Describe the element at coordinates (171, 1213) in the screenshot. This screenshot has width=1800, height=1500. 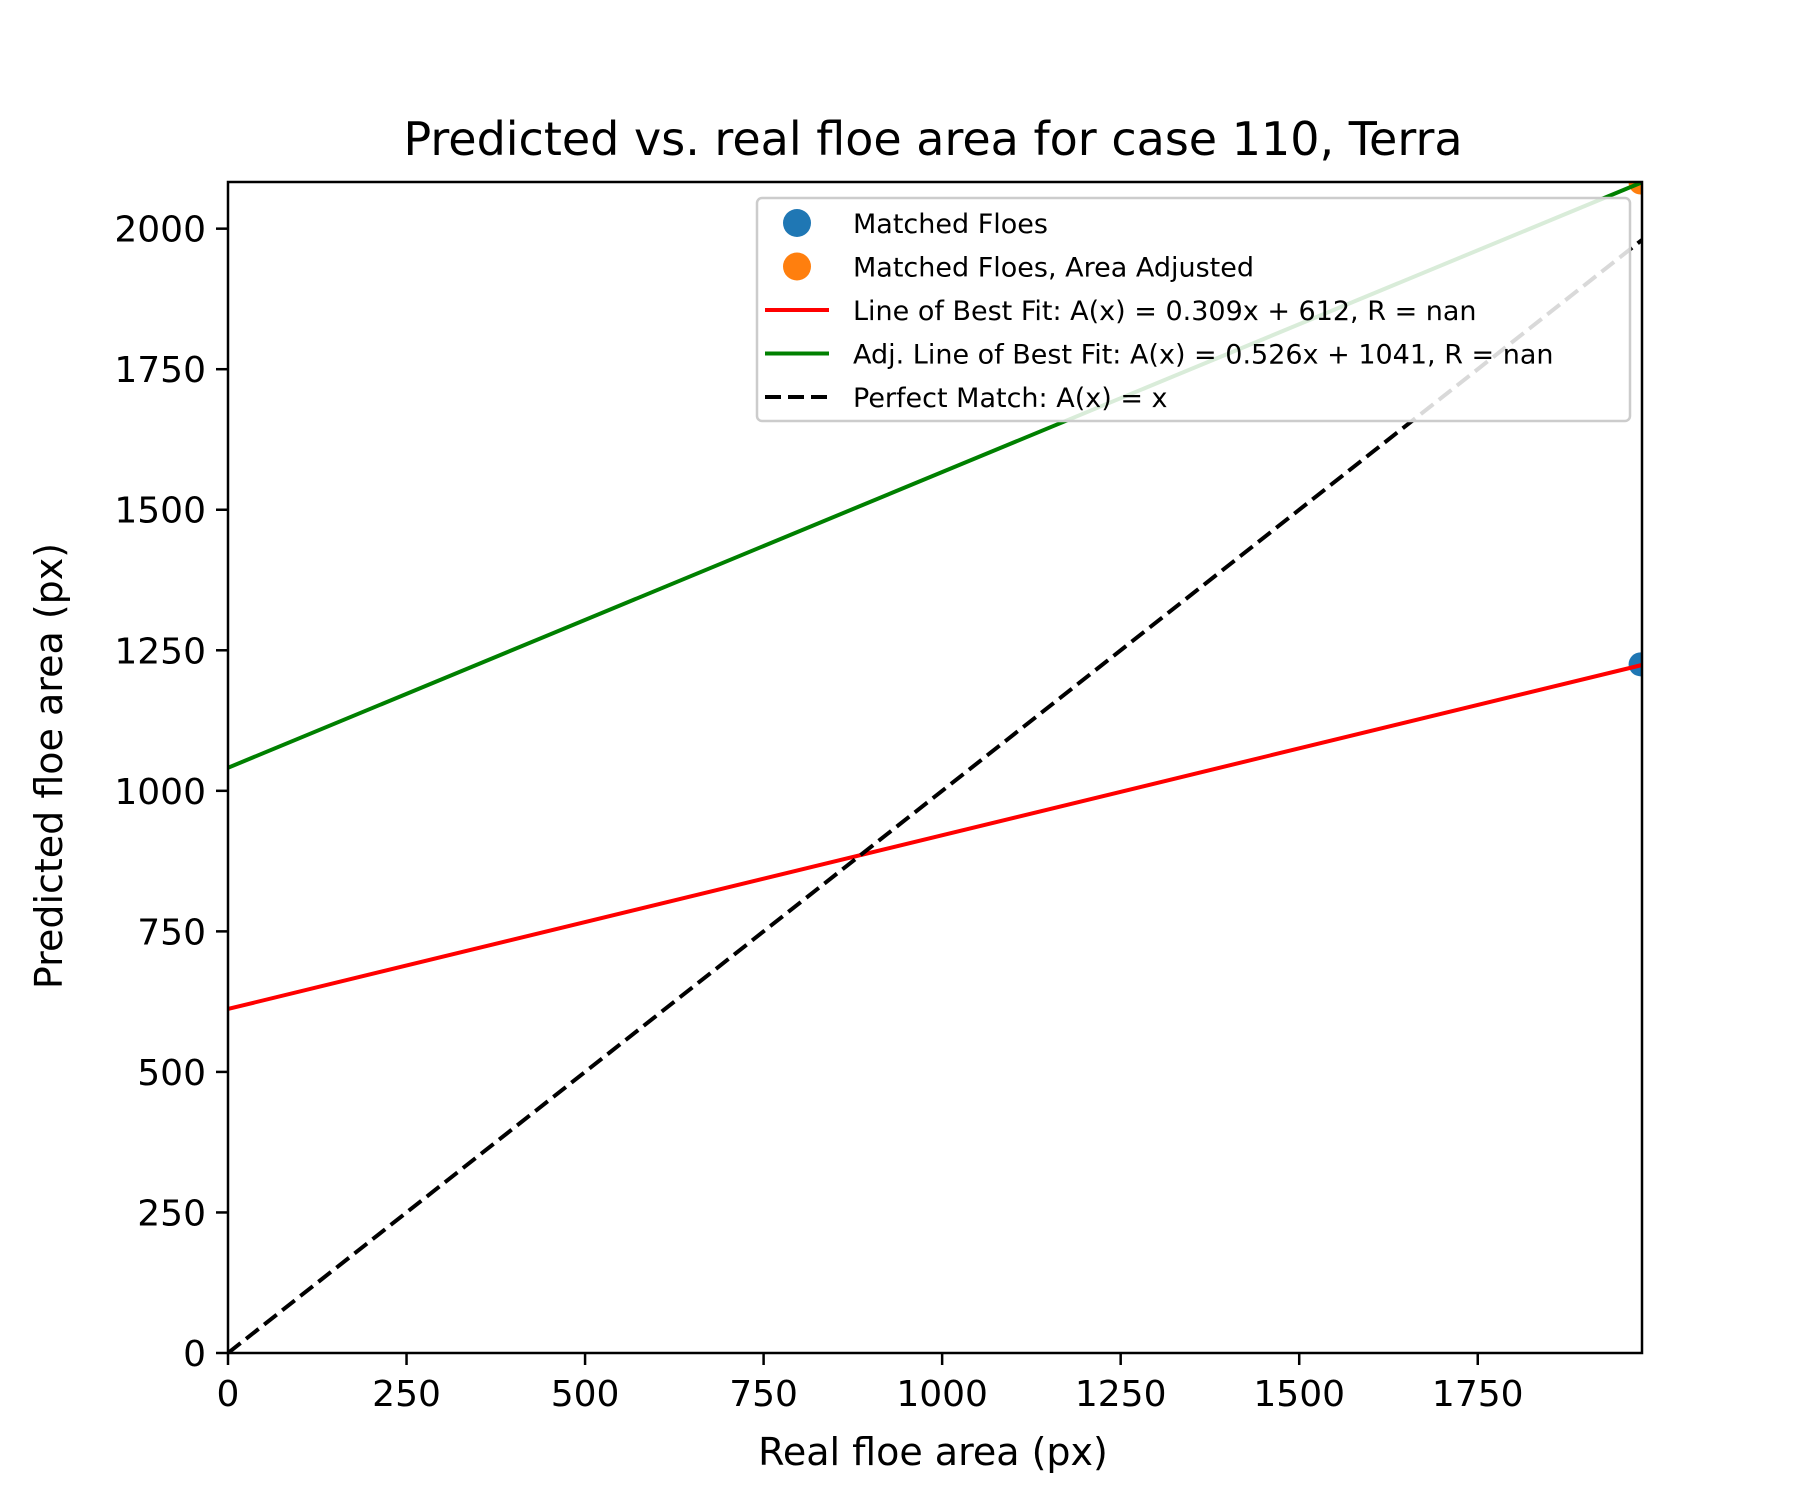
I see `y-tick-label: 250` at that location.